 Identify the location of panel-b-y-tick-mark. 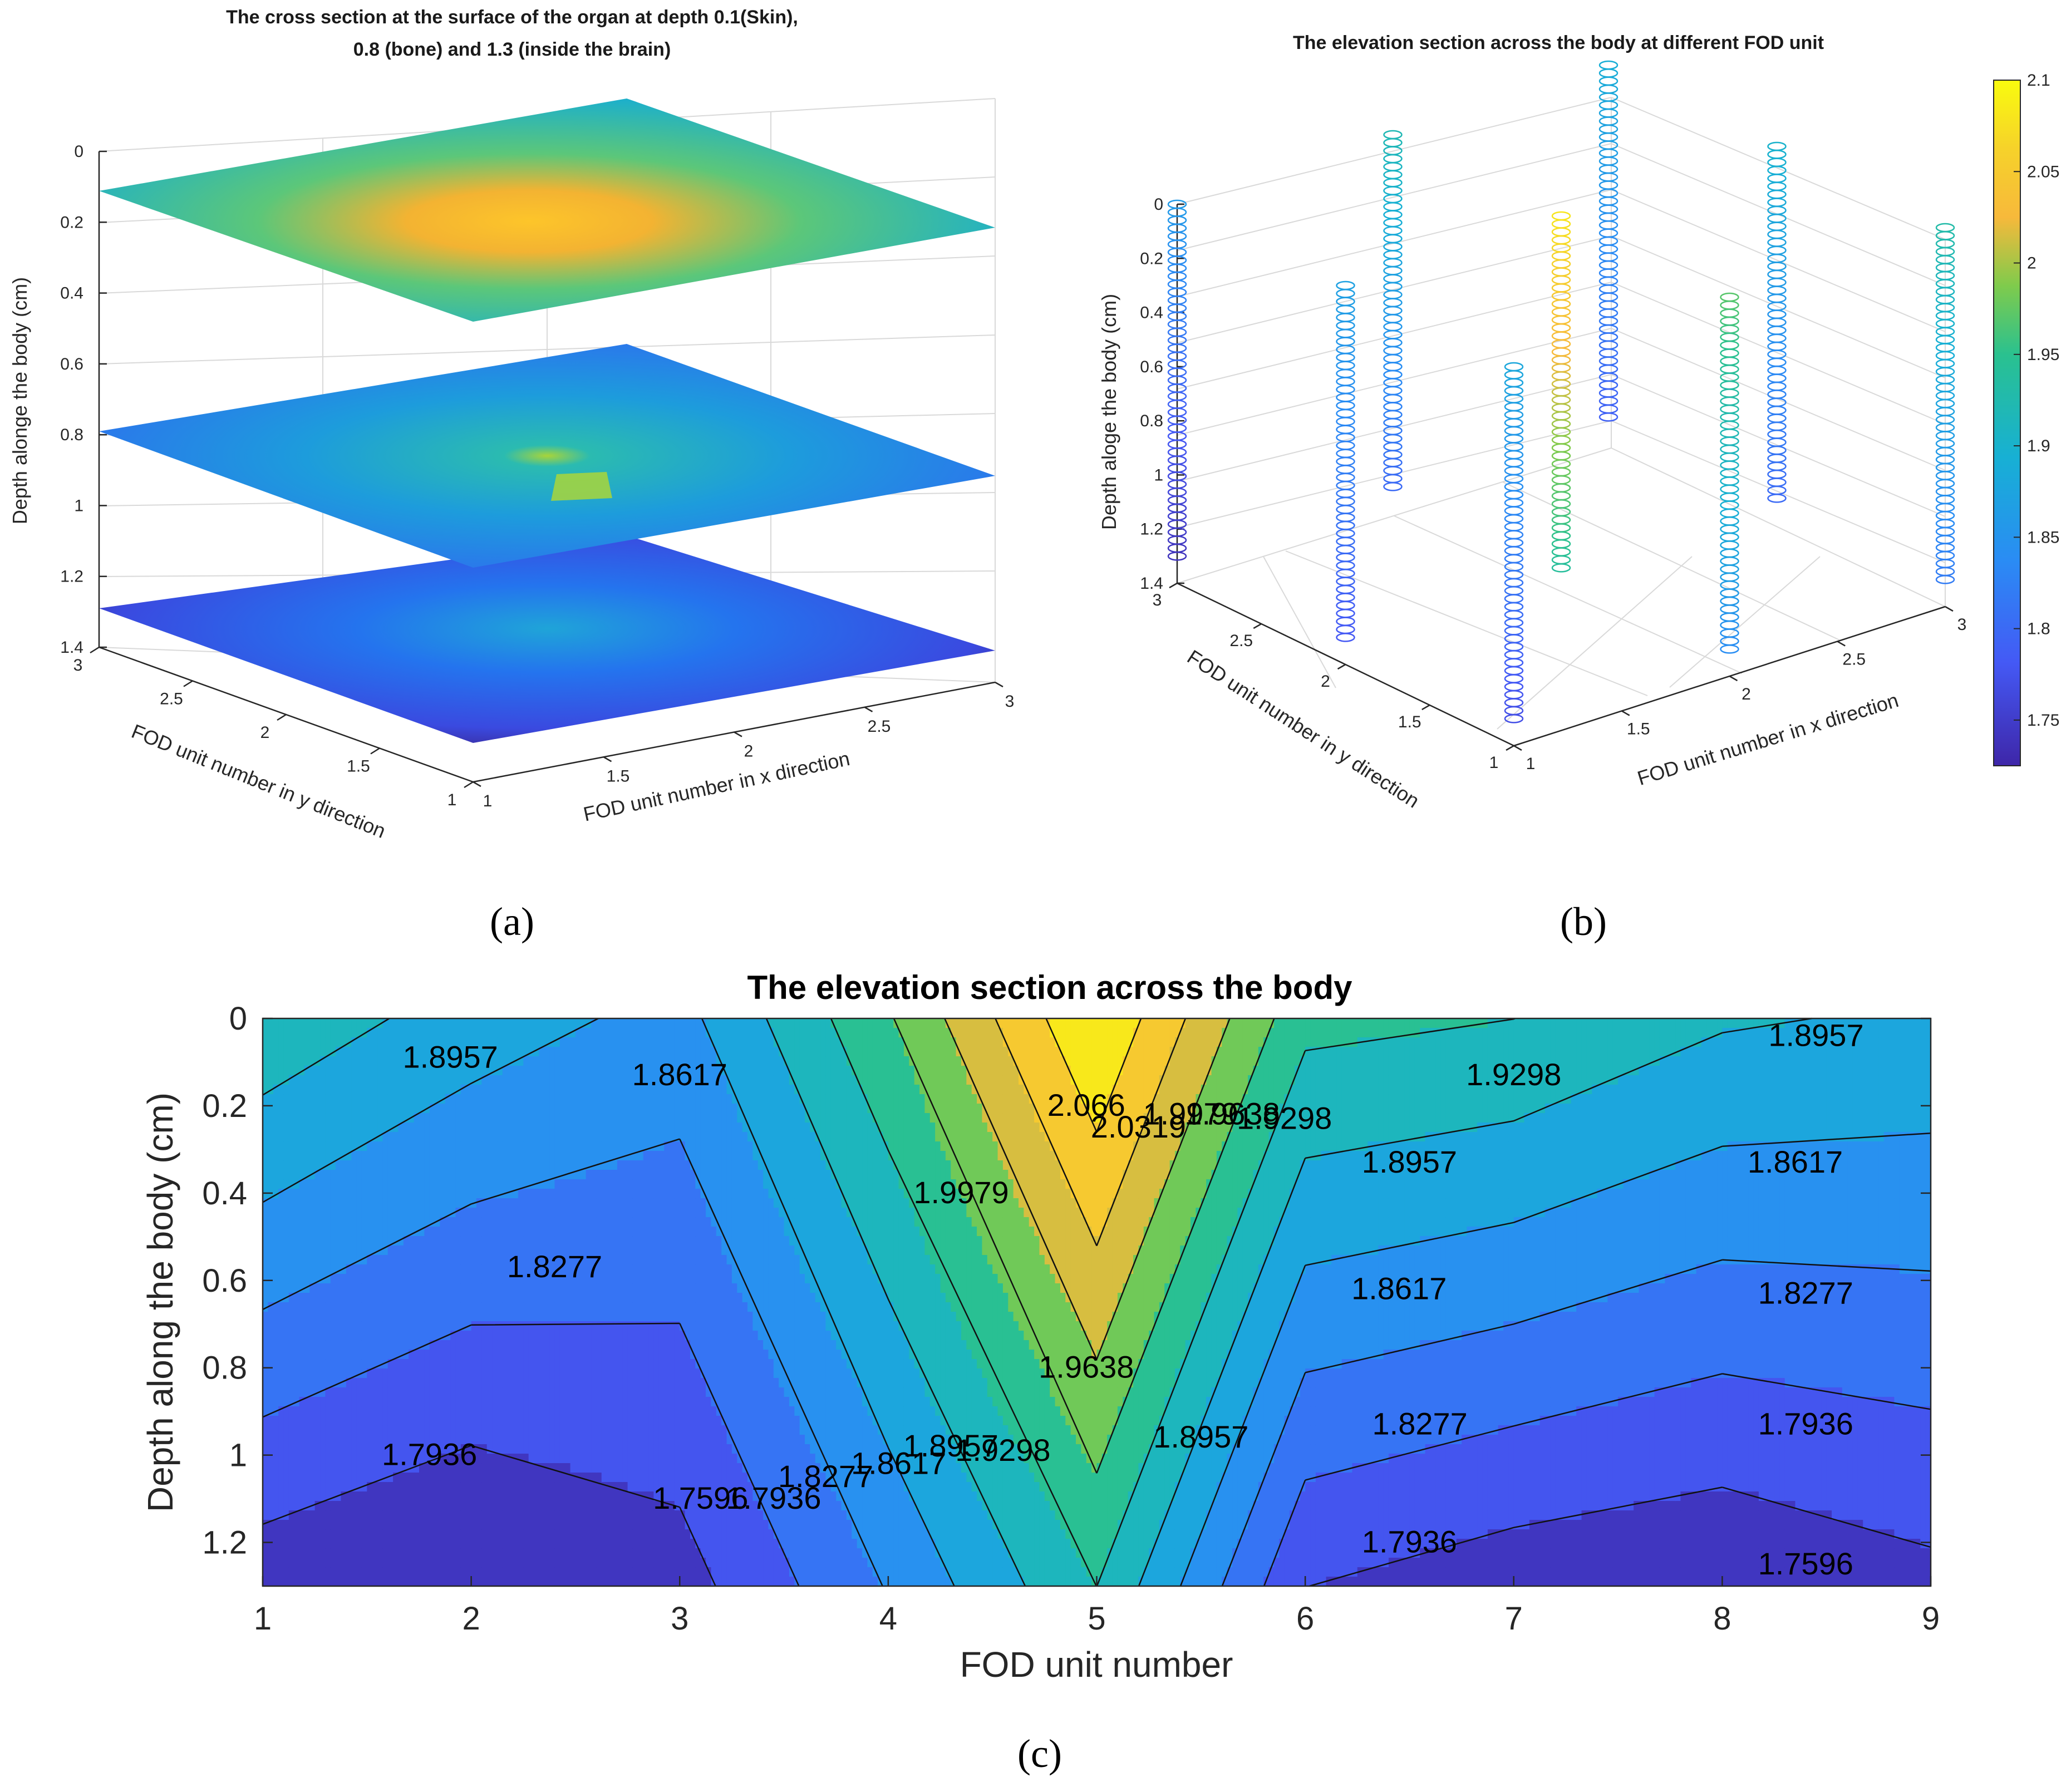
(1341, 666).